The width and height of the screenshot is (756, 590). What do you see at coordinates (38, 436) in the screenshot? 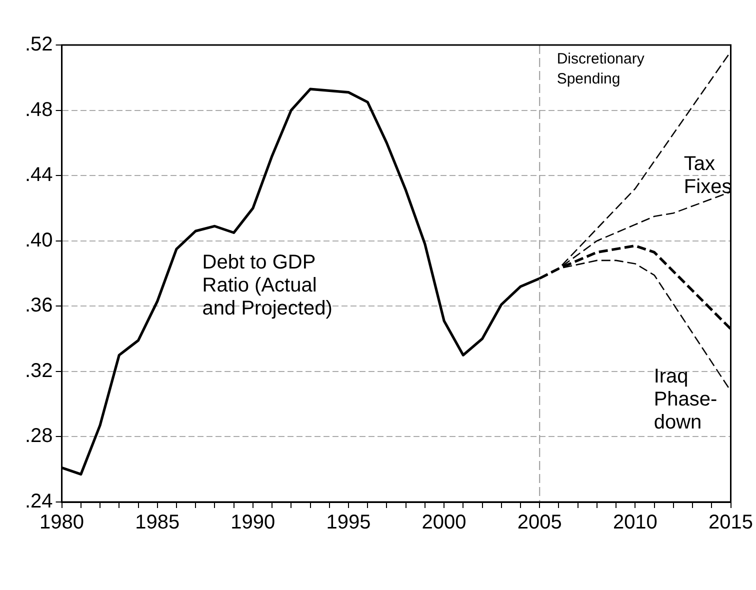
I see `y-tick-label: .28` at bounding box center [38, 436].